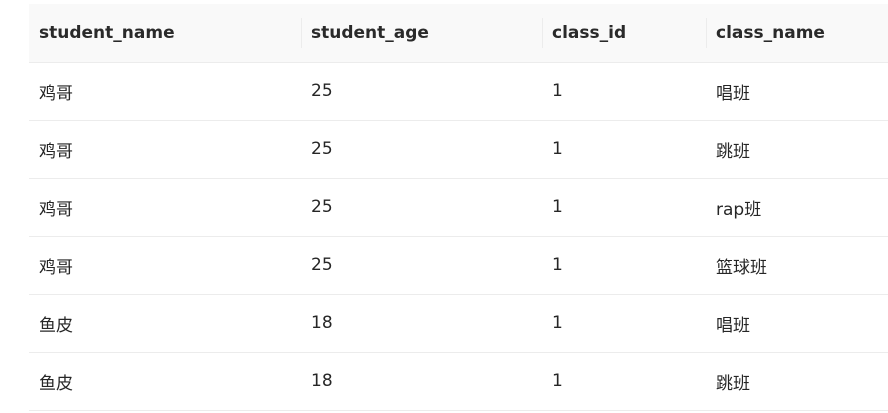 Image resolution: width=888 pixels, height=413 pixels. I want to click on table-row: 鱼皮 18 1 唱班, so click(458, 323).